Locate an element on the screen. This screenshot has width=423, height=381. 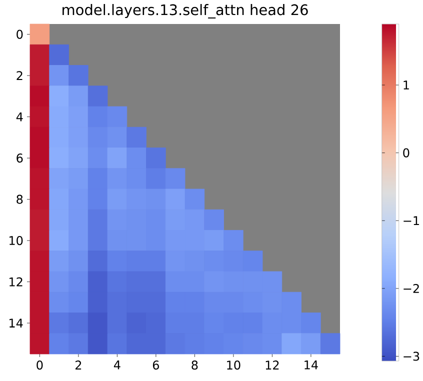
x-tick-label: 12 is located at coordinates (272, 365).